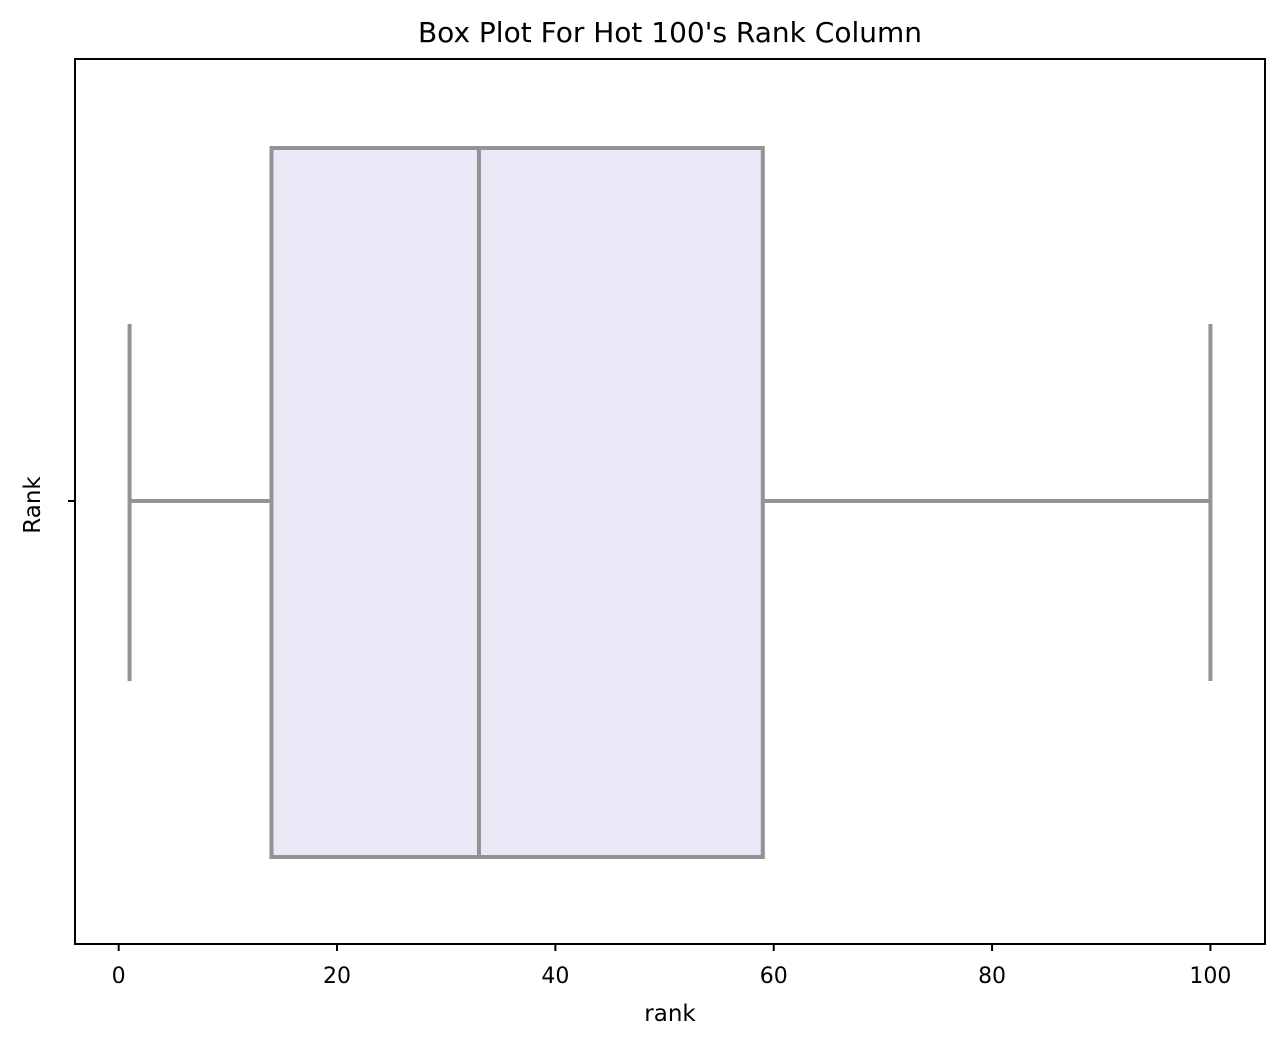 The height and width of the screenshot is (1046, 1284). What do you see at coordinates (992, 976) in the screenshot?
I see `x-tick-label: 80` at bounding box center [992, 976].